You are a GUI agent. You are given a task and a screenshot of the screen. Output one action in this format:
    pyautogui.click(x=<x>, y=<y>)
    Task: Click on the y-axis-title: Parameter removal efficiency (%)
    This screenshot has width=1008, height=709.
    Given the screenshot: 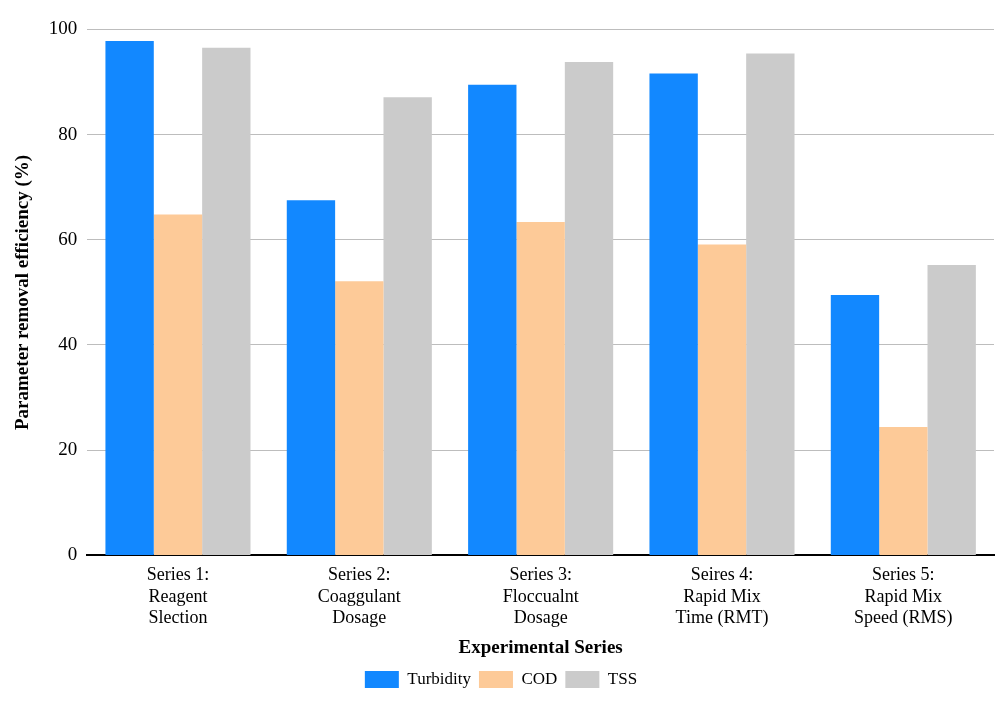 What is the action you would take?
    pyautogui.click(x=22, y=292)
    